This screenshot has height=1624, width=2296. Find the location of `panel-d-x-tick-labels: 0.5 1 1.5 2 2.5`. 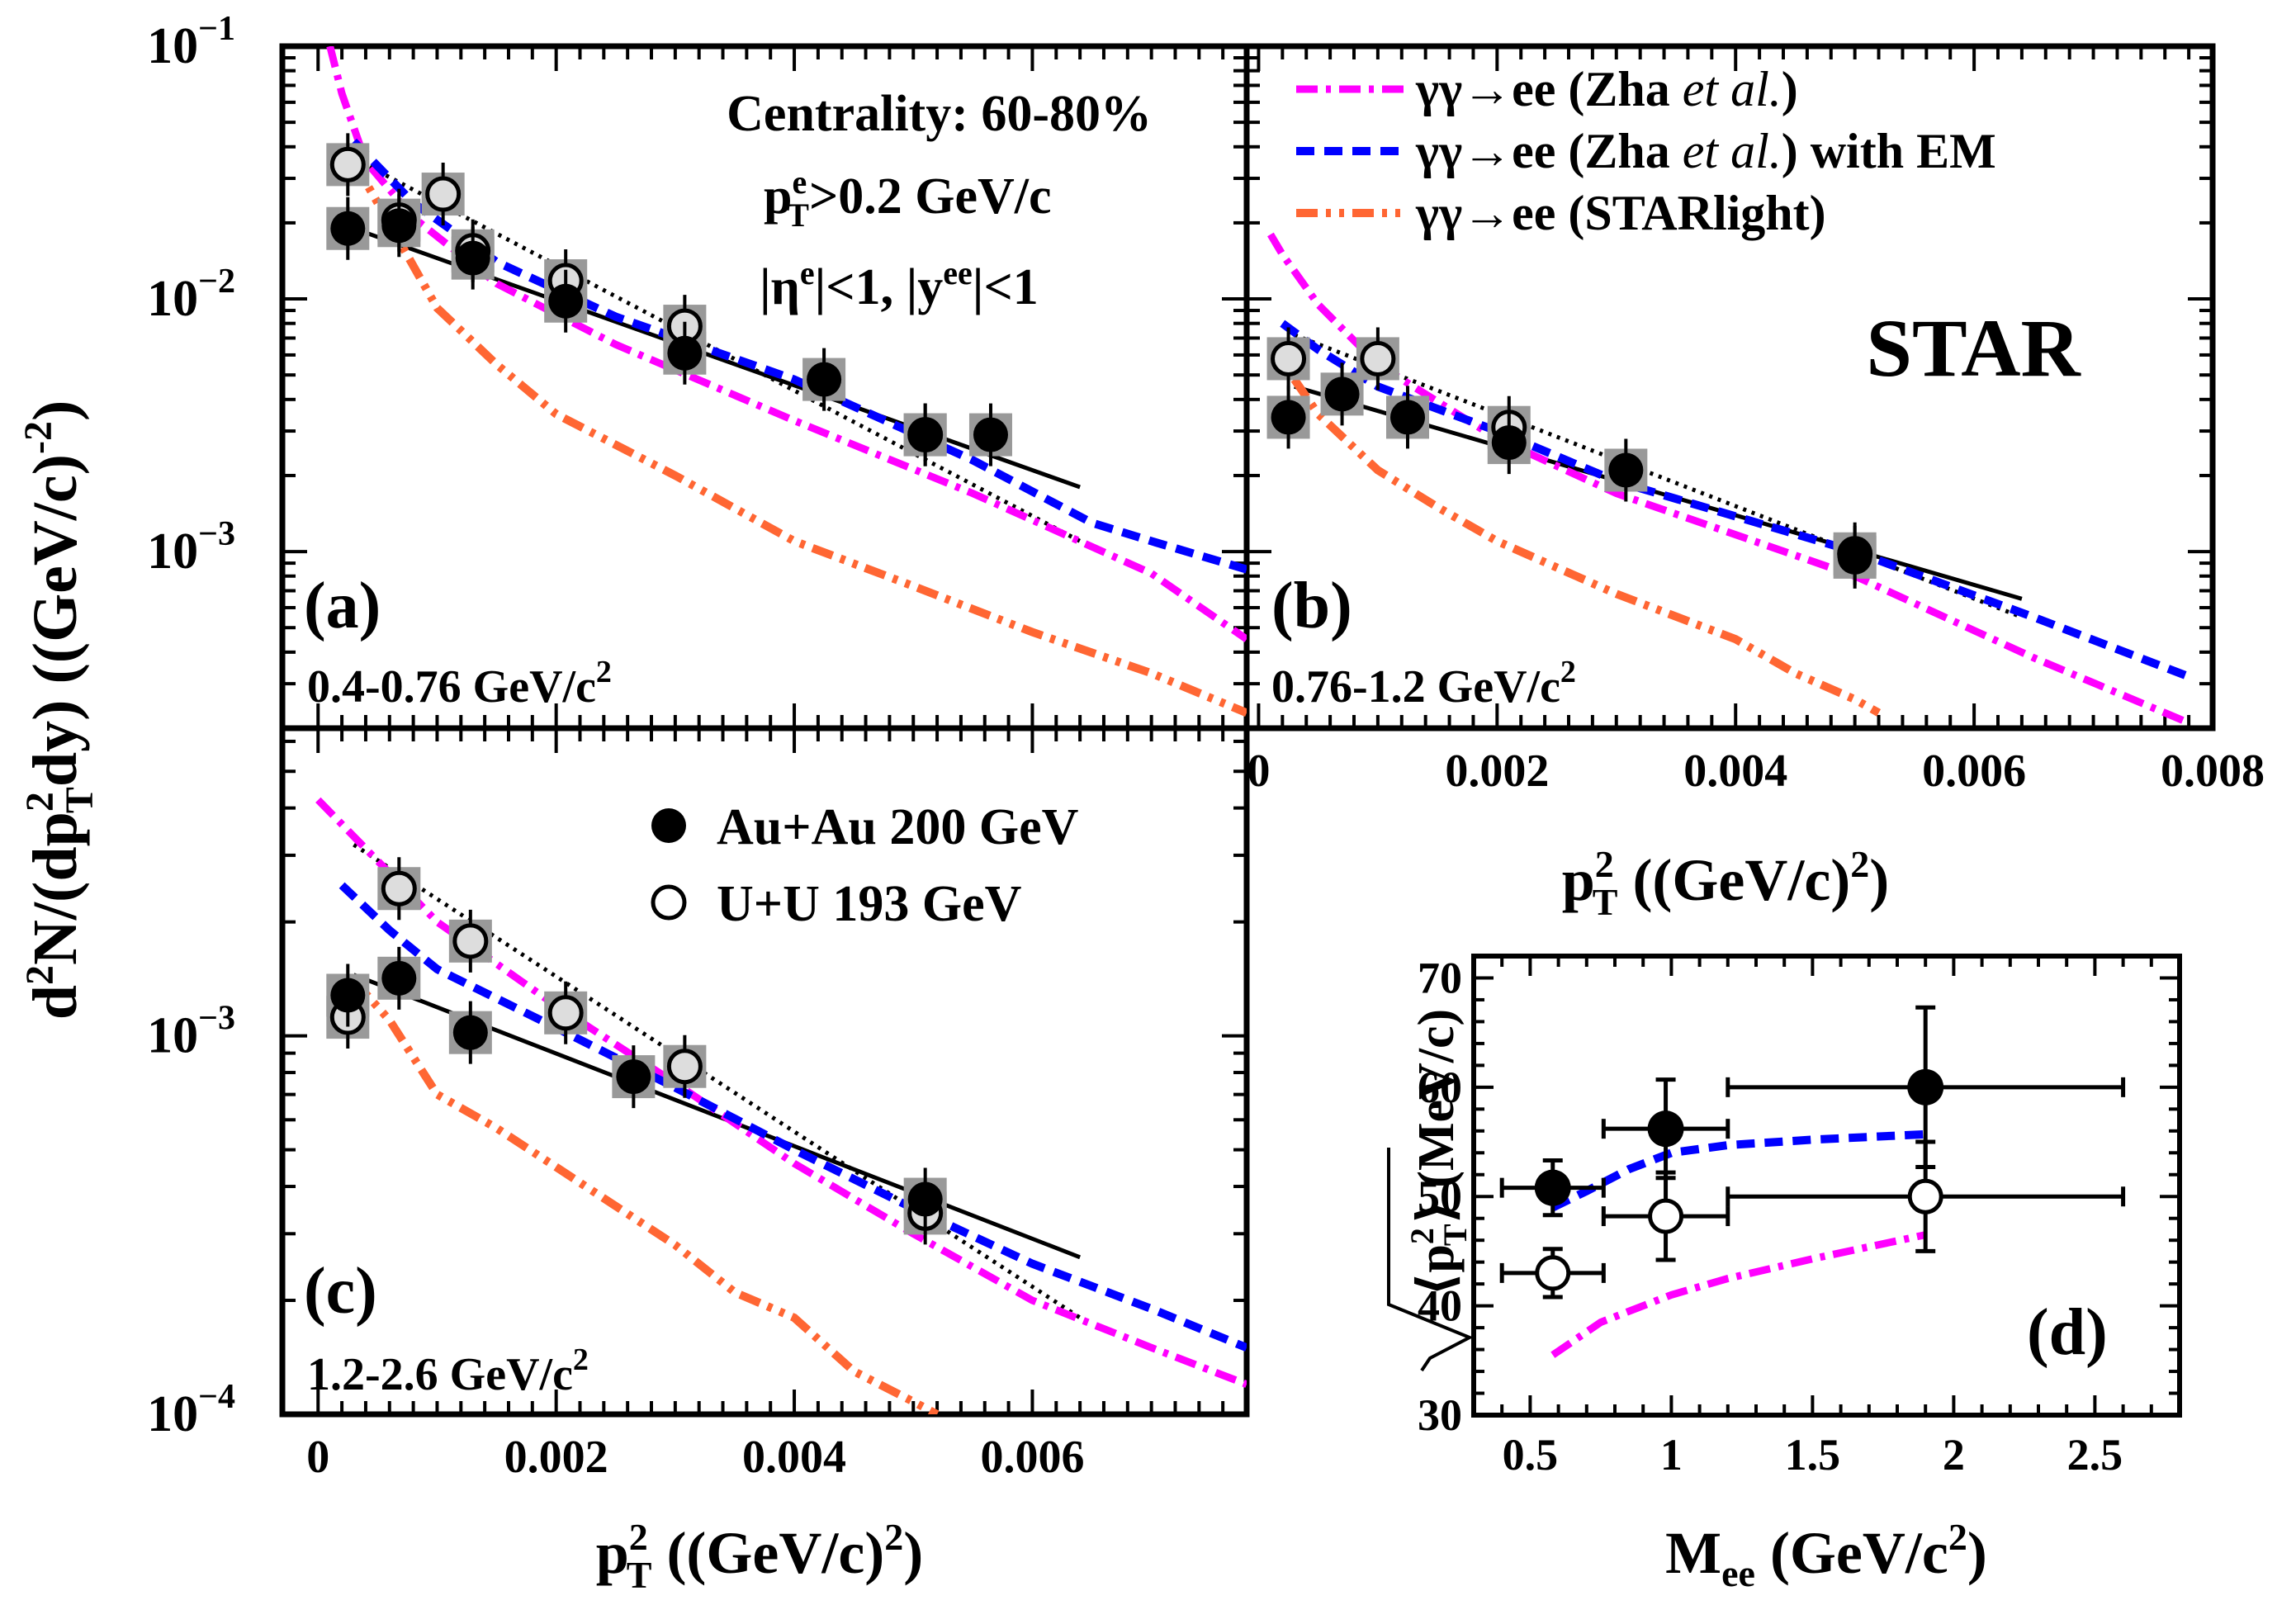

panel-d-x-tick-labels: 0.5 1 1.5 2 2.5 is located at coordinates (1813, 1455).